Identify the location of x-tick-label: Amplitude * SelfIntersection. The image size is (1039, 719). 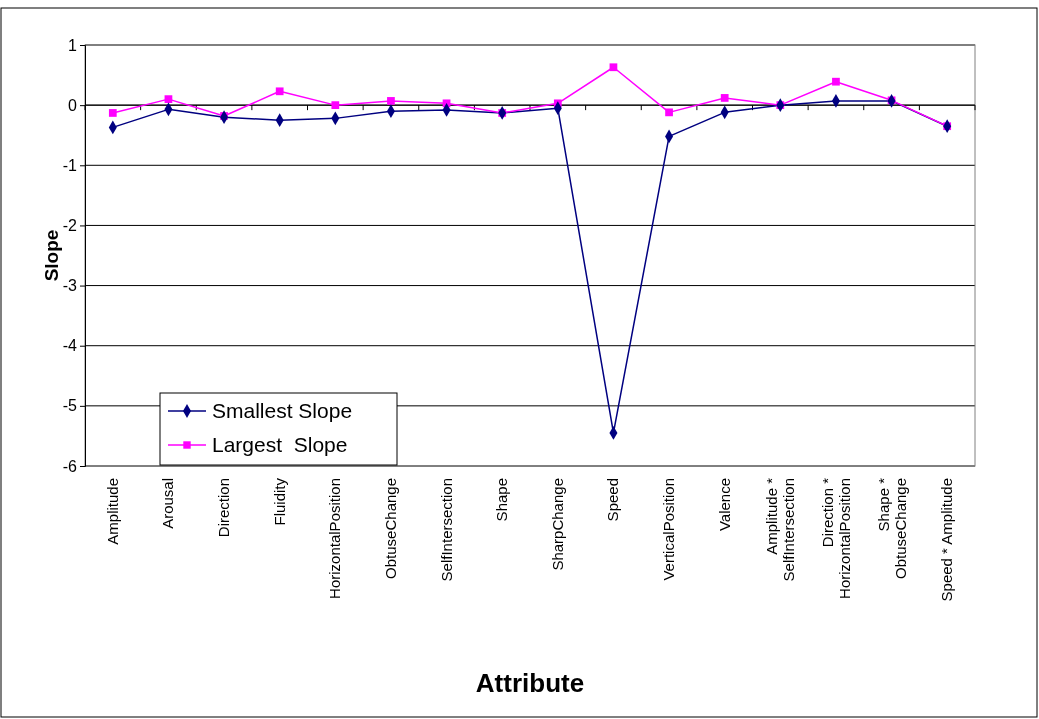
(780, 529).